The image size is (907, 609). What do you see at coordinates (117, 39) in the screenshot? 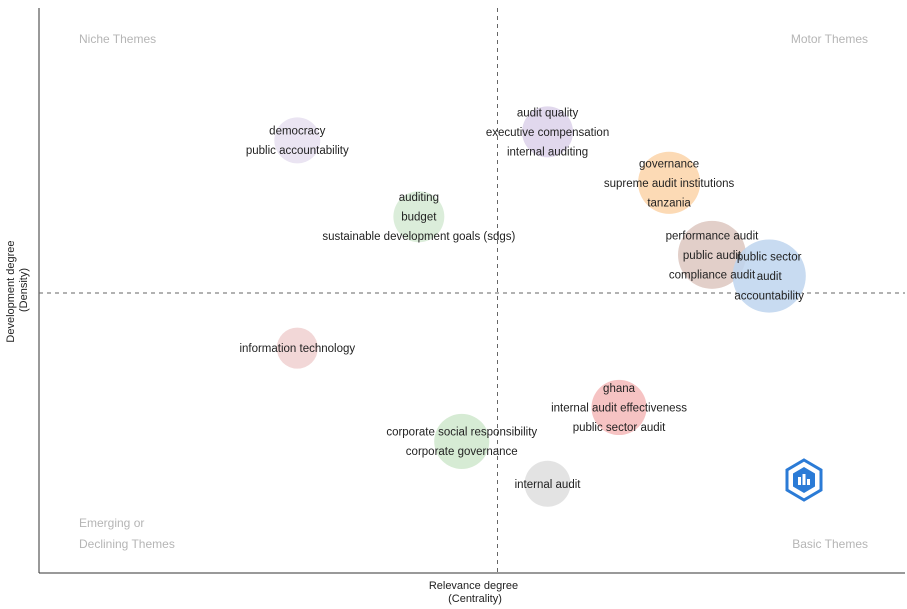
I see `quadrant-label-niche-themes: Niche Themes` at bounding box center [117, 39].